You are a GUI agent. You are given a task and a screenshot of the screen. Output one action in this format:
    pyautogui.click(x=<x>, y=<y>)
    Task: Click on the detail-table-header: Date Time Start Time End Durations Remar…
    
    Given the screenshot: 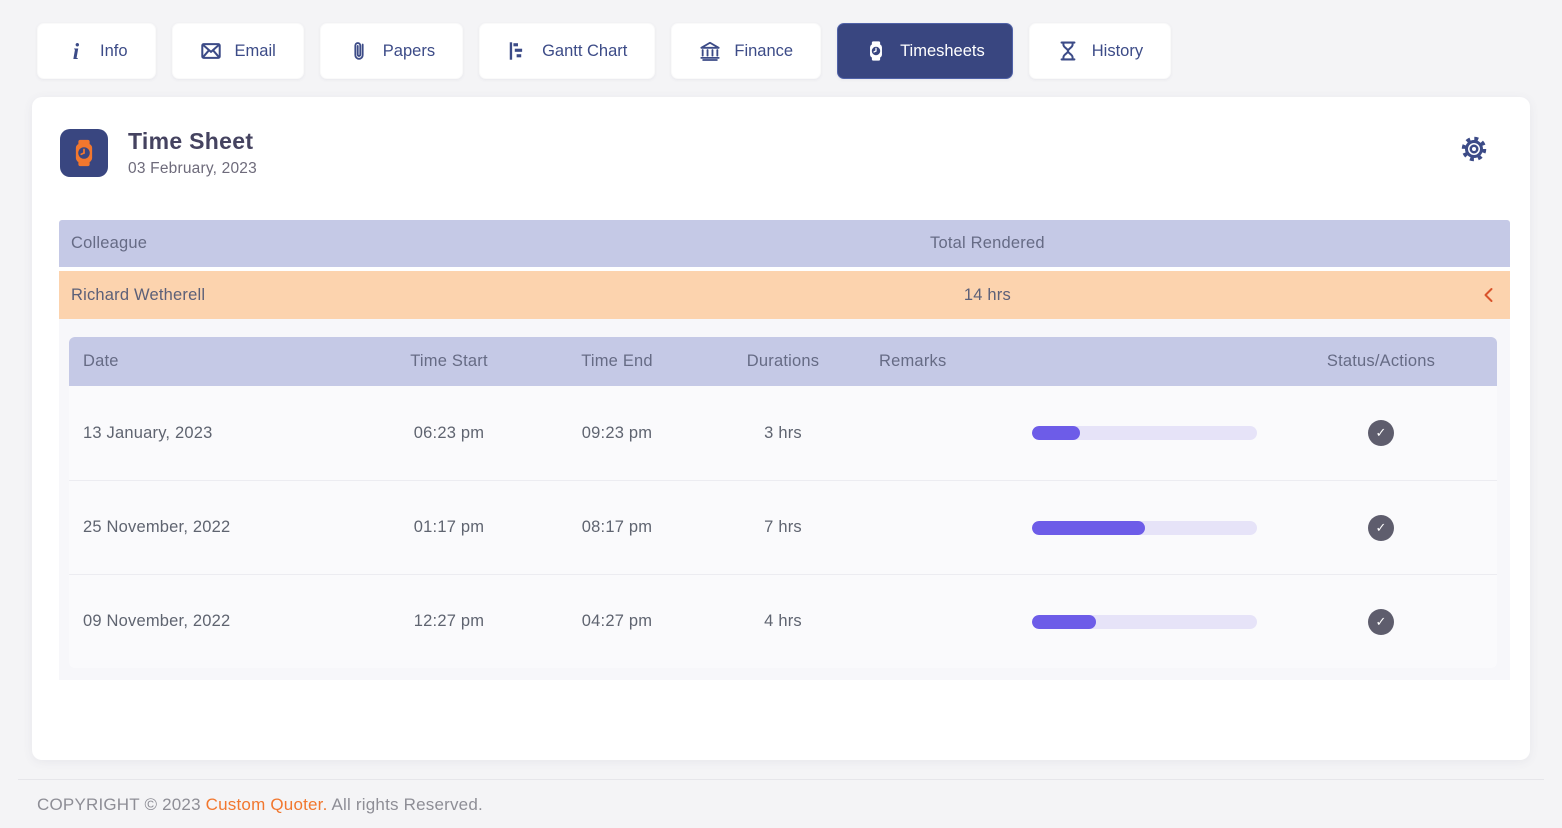 What is the action you would take?
    pyautogui.click(x=783, y=361)
    